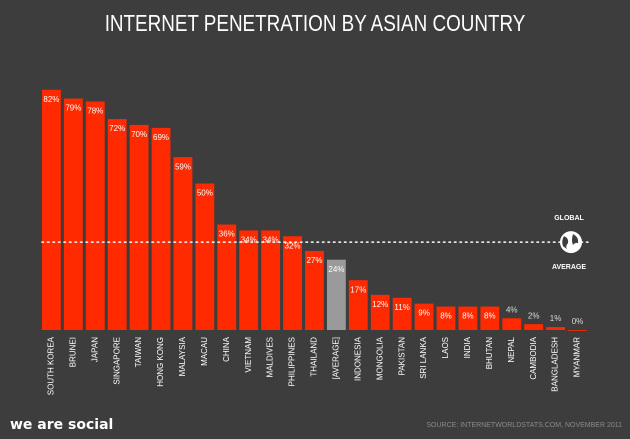  What do you see at coordinates (51, 99) in the screenshot?
I see `value-label: 82%` at bounding box center [51, 99].